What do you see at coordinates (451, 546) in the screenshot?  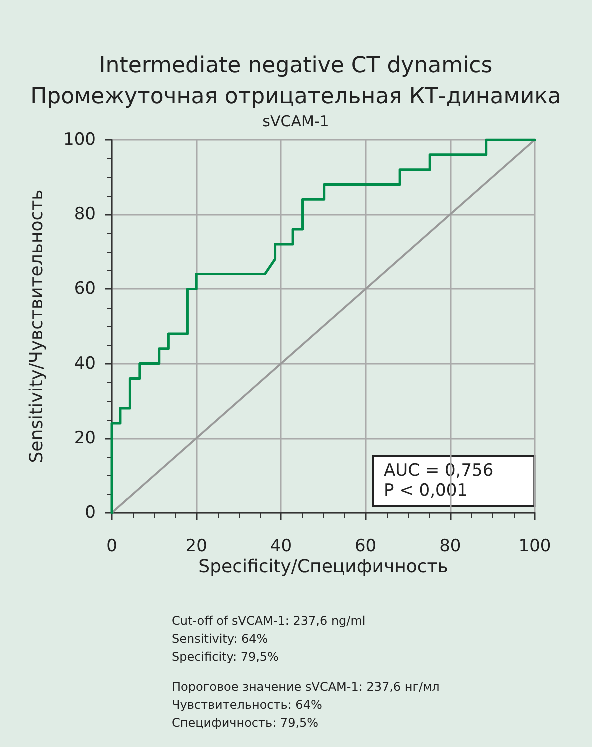 I see `x-tick-label: 80` at bounding box center [451, 546].